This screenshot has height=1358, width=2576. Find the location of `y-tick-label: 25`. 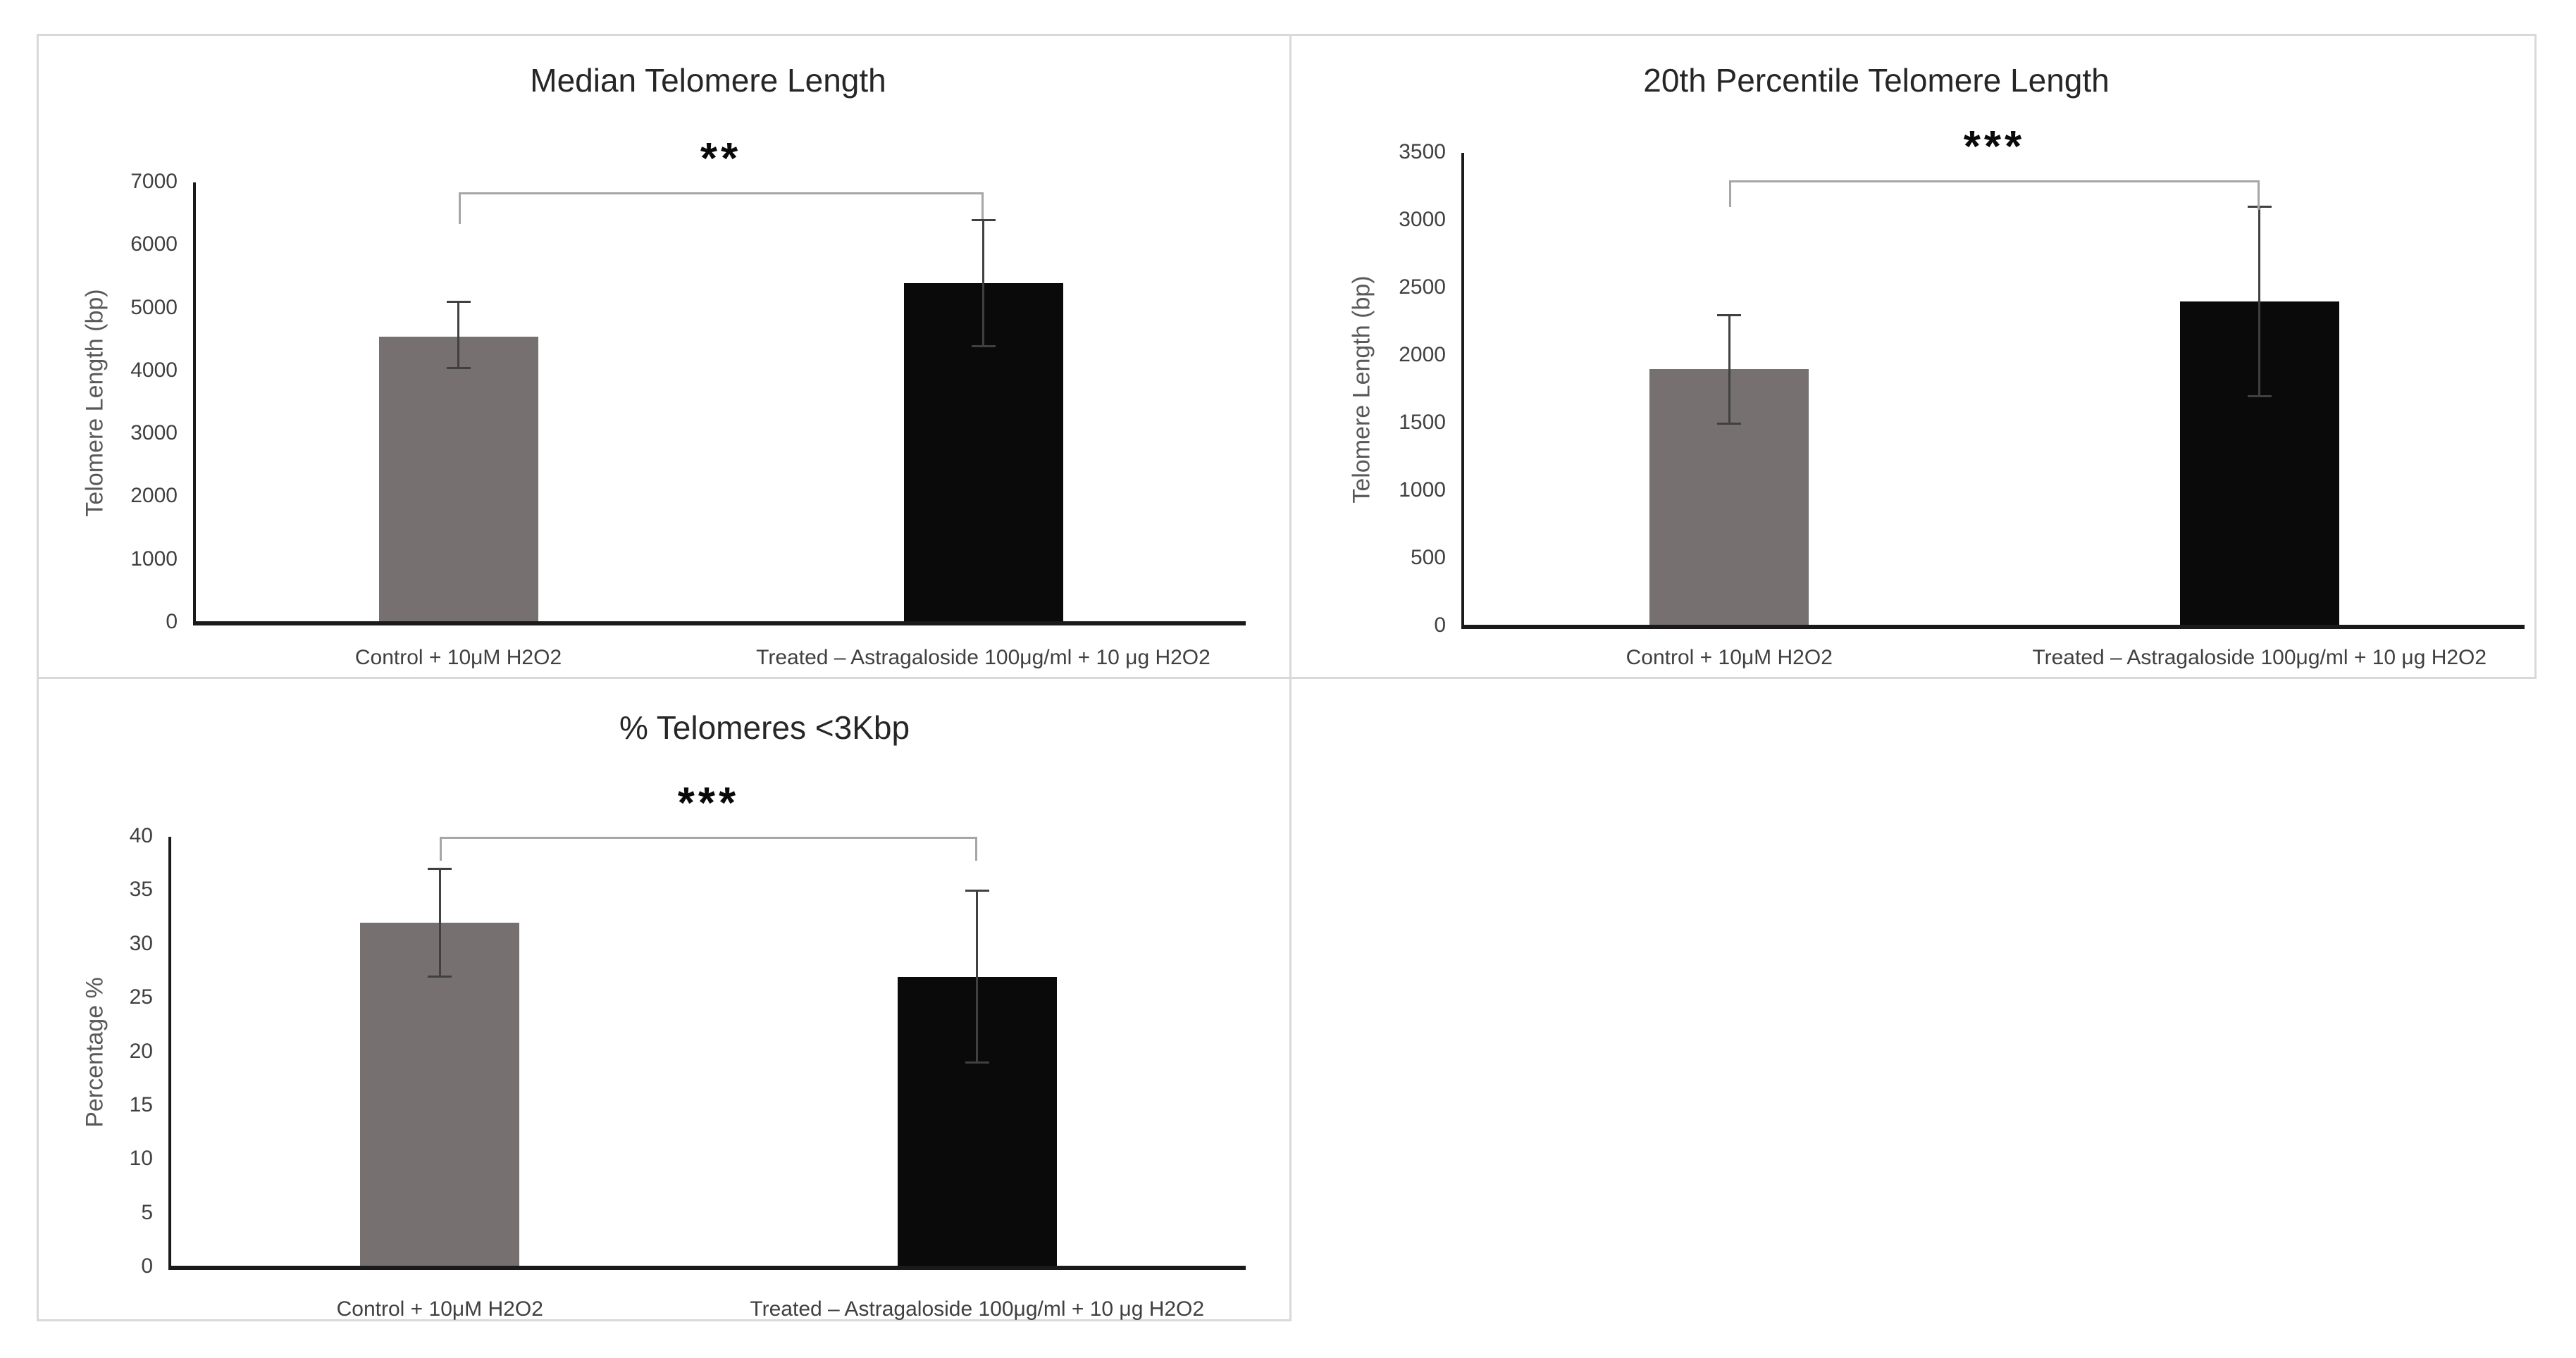

y-tick-label: 25 is located at coordinates (141, 997).